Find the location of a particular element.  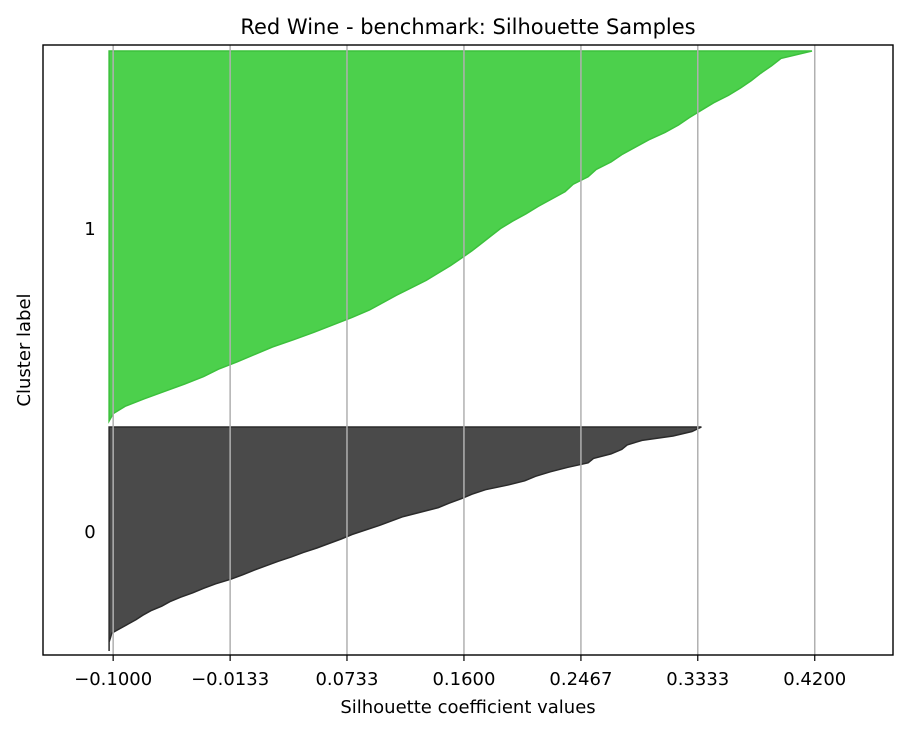

chart-title: Red Wine - benchmark: Silhouette Samples is located at coordinates (467, 27).